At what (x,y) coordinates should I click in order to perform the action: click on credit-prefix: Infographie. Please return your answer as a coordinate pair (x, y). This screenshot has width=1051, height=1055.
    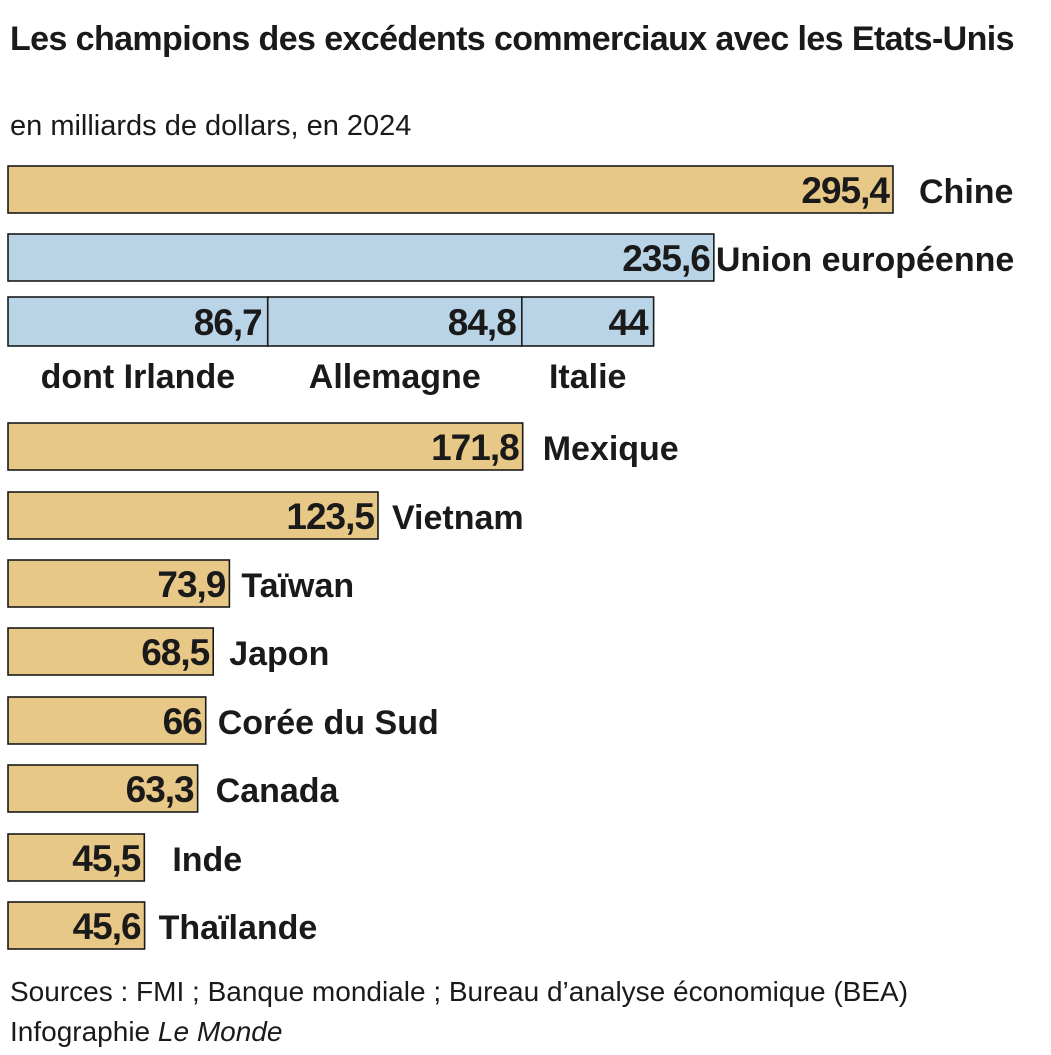
    Looking at the image, I should click on (80, 1031).